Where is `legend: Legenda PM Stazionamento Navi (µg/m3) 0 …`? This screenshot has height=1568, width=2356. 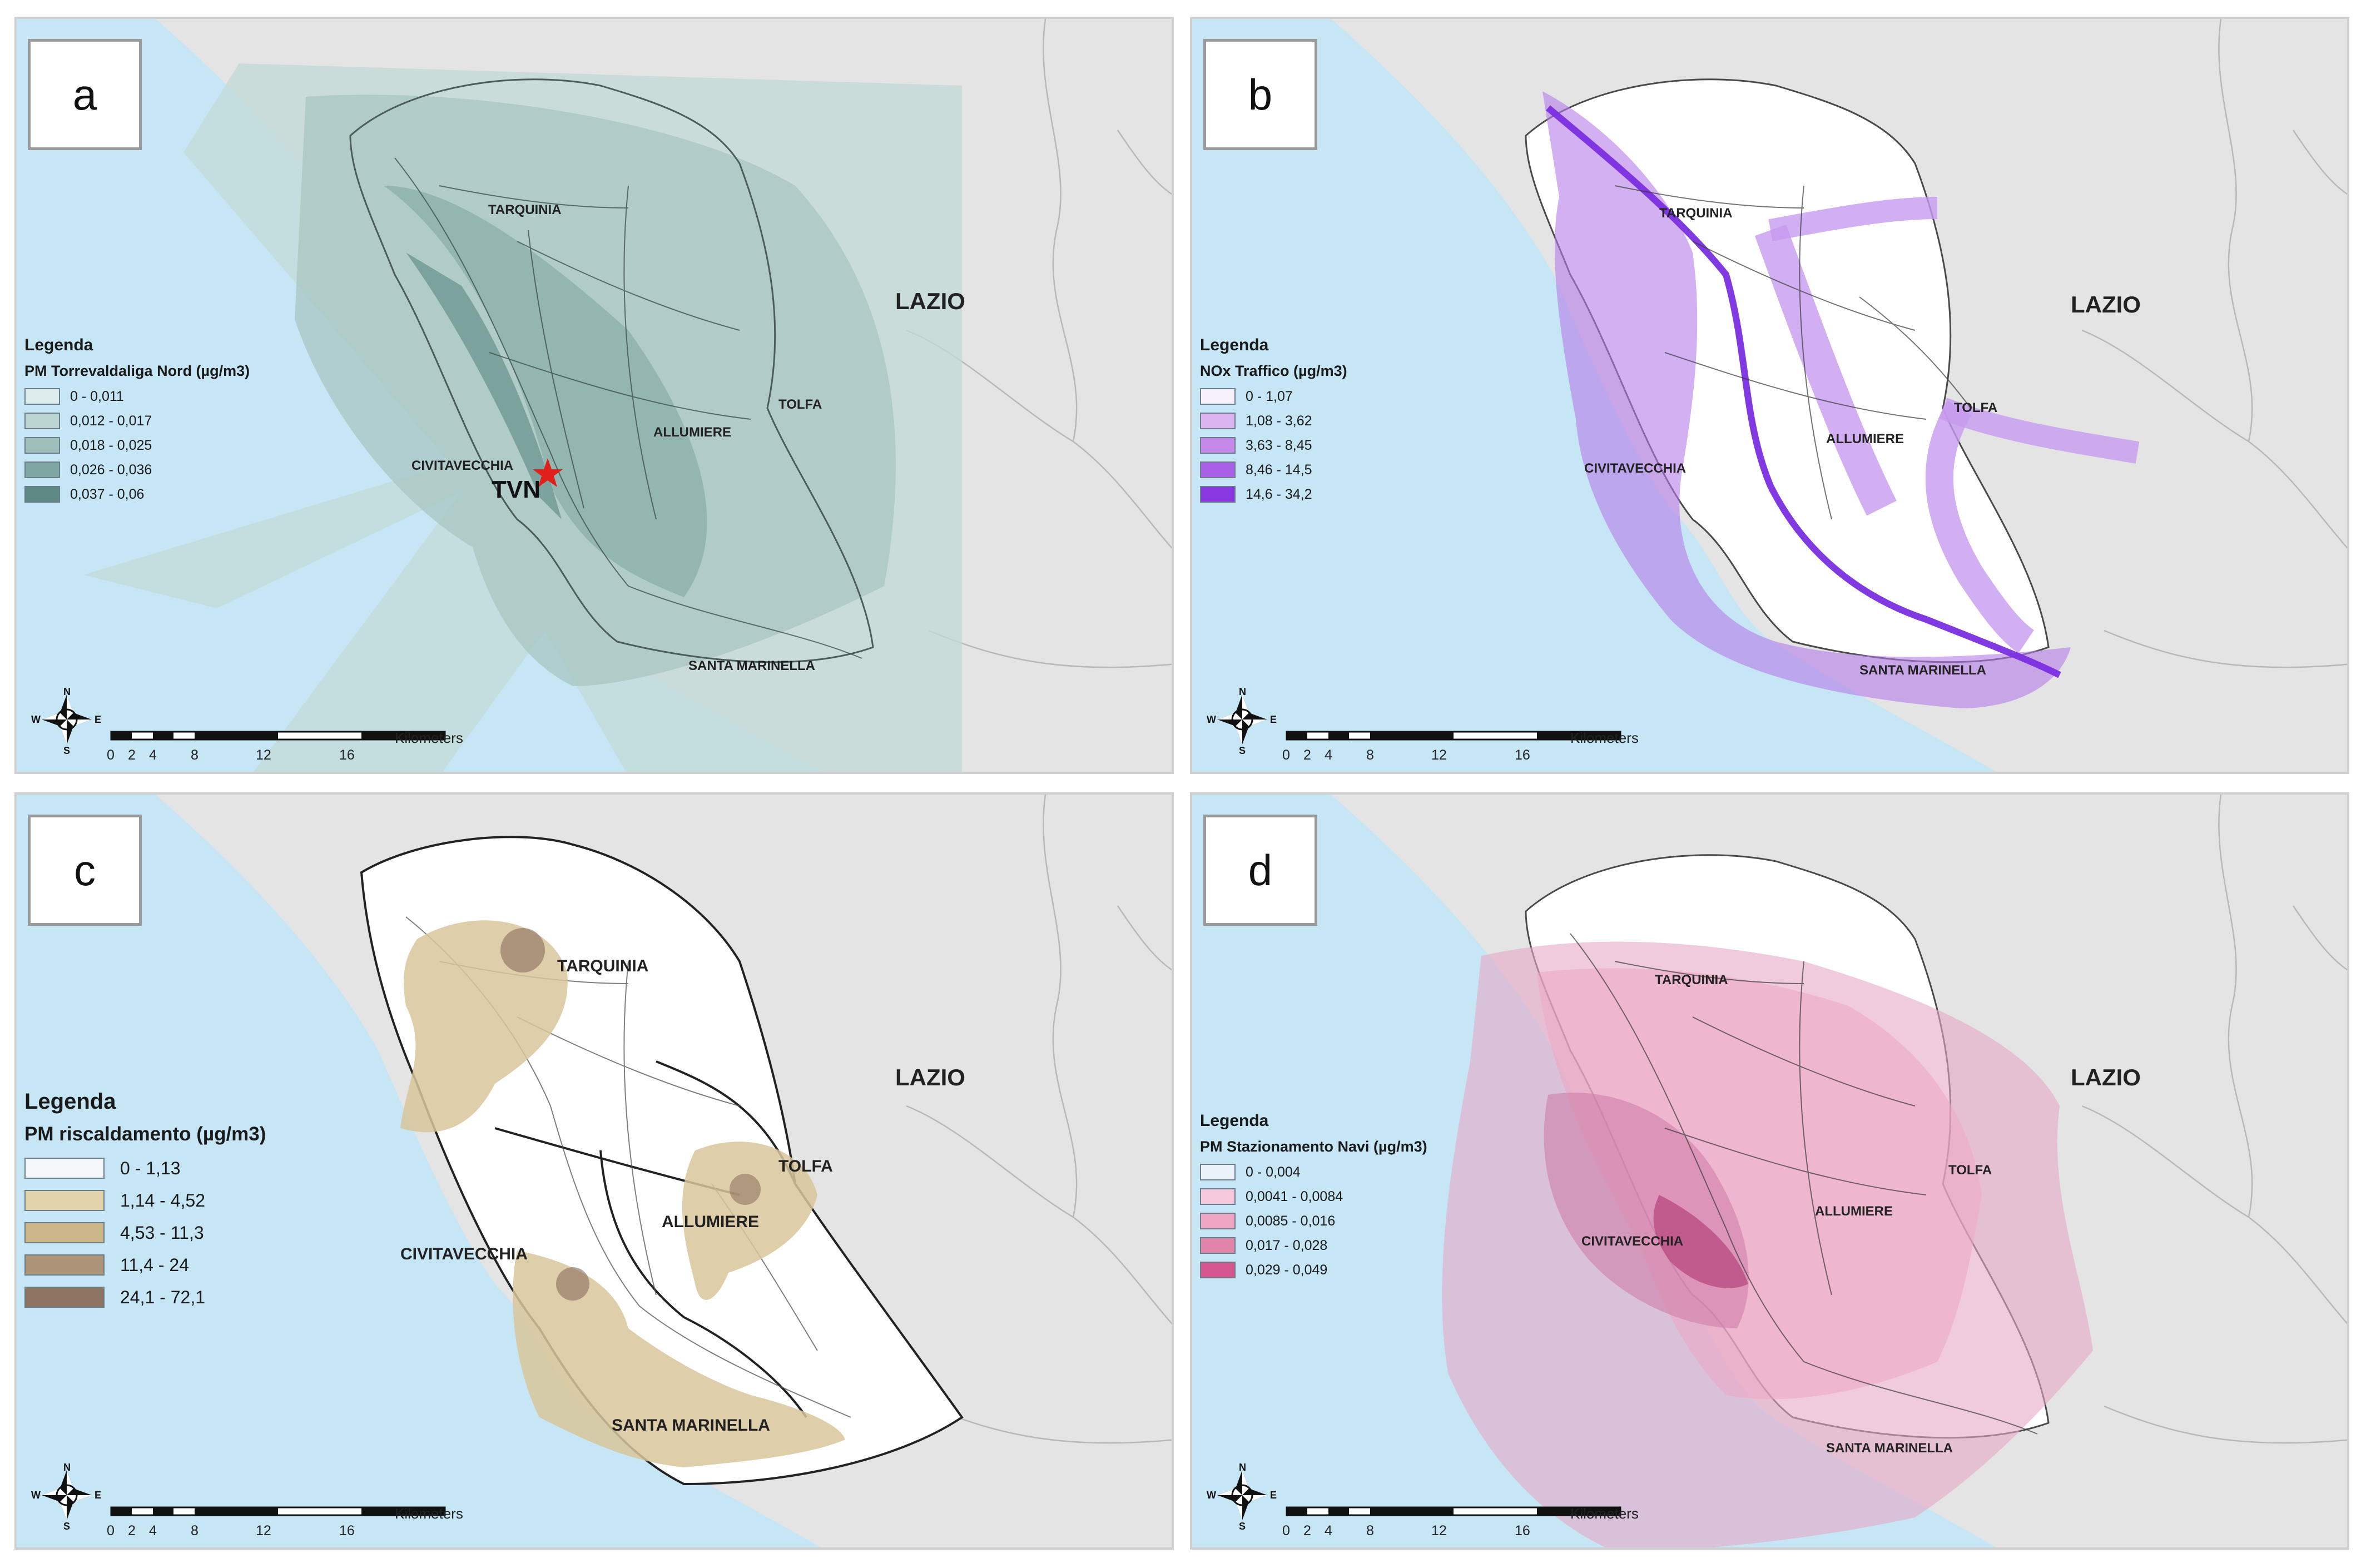 legend: Legenda PM Stazionamento Navi (µg/m3) 0 … is located at coordinates (1313, 1197).